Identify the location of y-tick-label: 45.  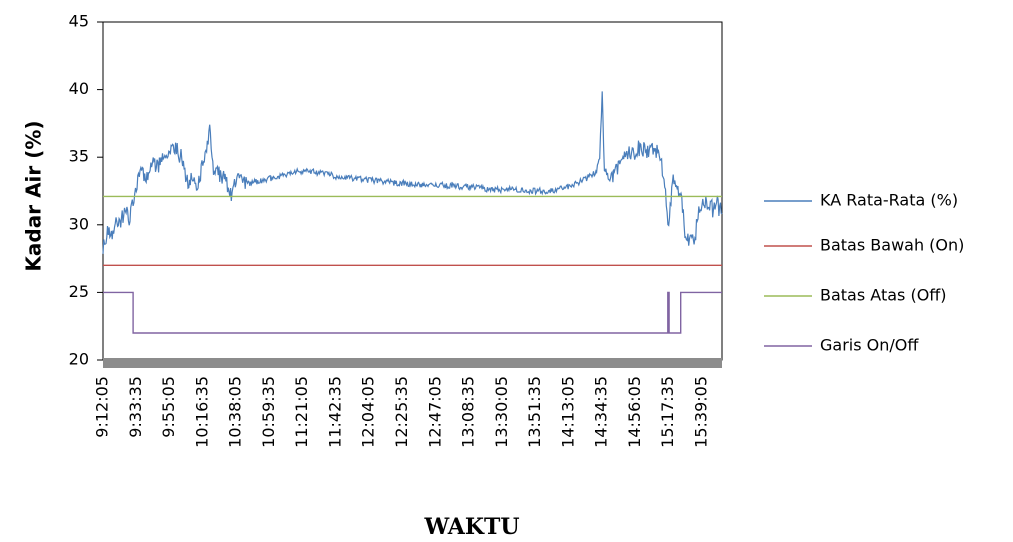
(79, 21).